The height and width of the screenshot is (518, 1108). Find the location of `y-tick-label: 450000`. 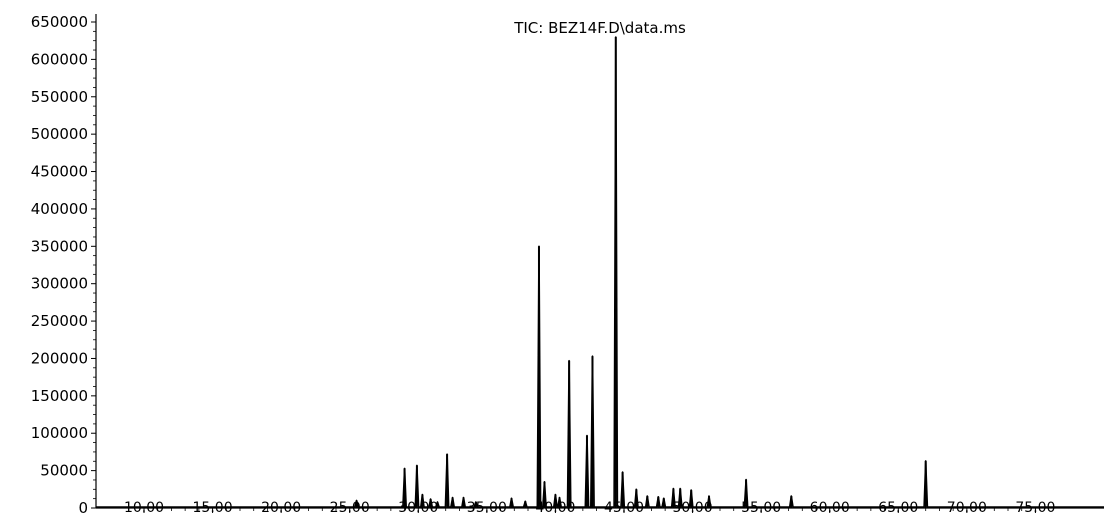

y-tick-label: 450000 is located at coordinates (59, 172).